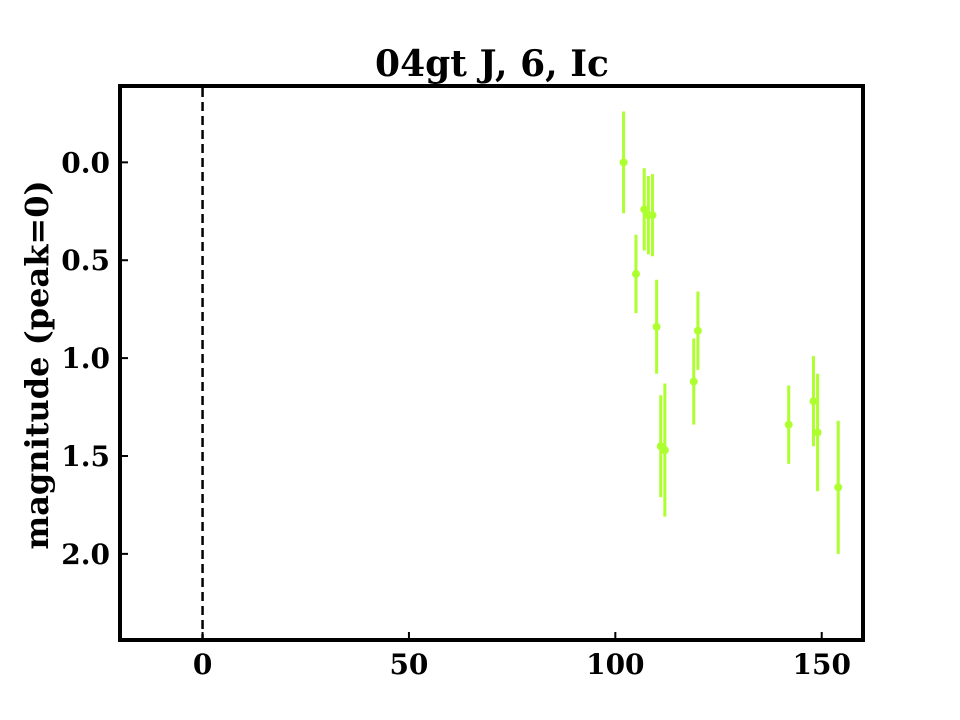 The width and height of the screenshot is (960, 720). What do you see at coordinates (37, 364) in the screenshot?
I see `y-axis-label: magnitude (peak=0)` at bounding box center [37, 364].